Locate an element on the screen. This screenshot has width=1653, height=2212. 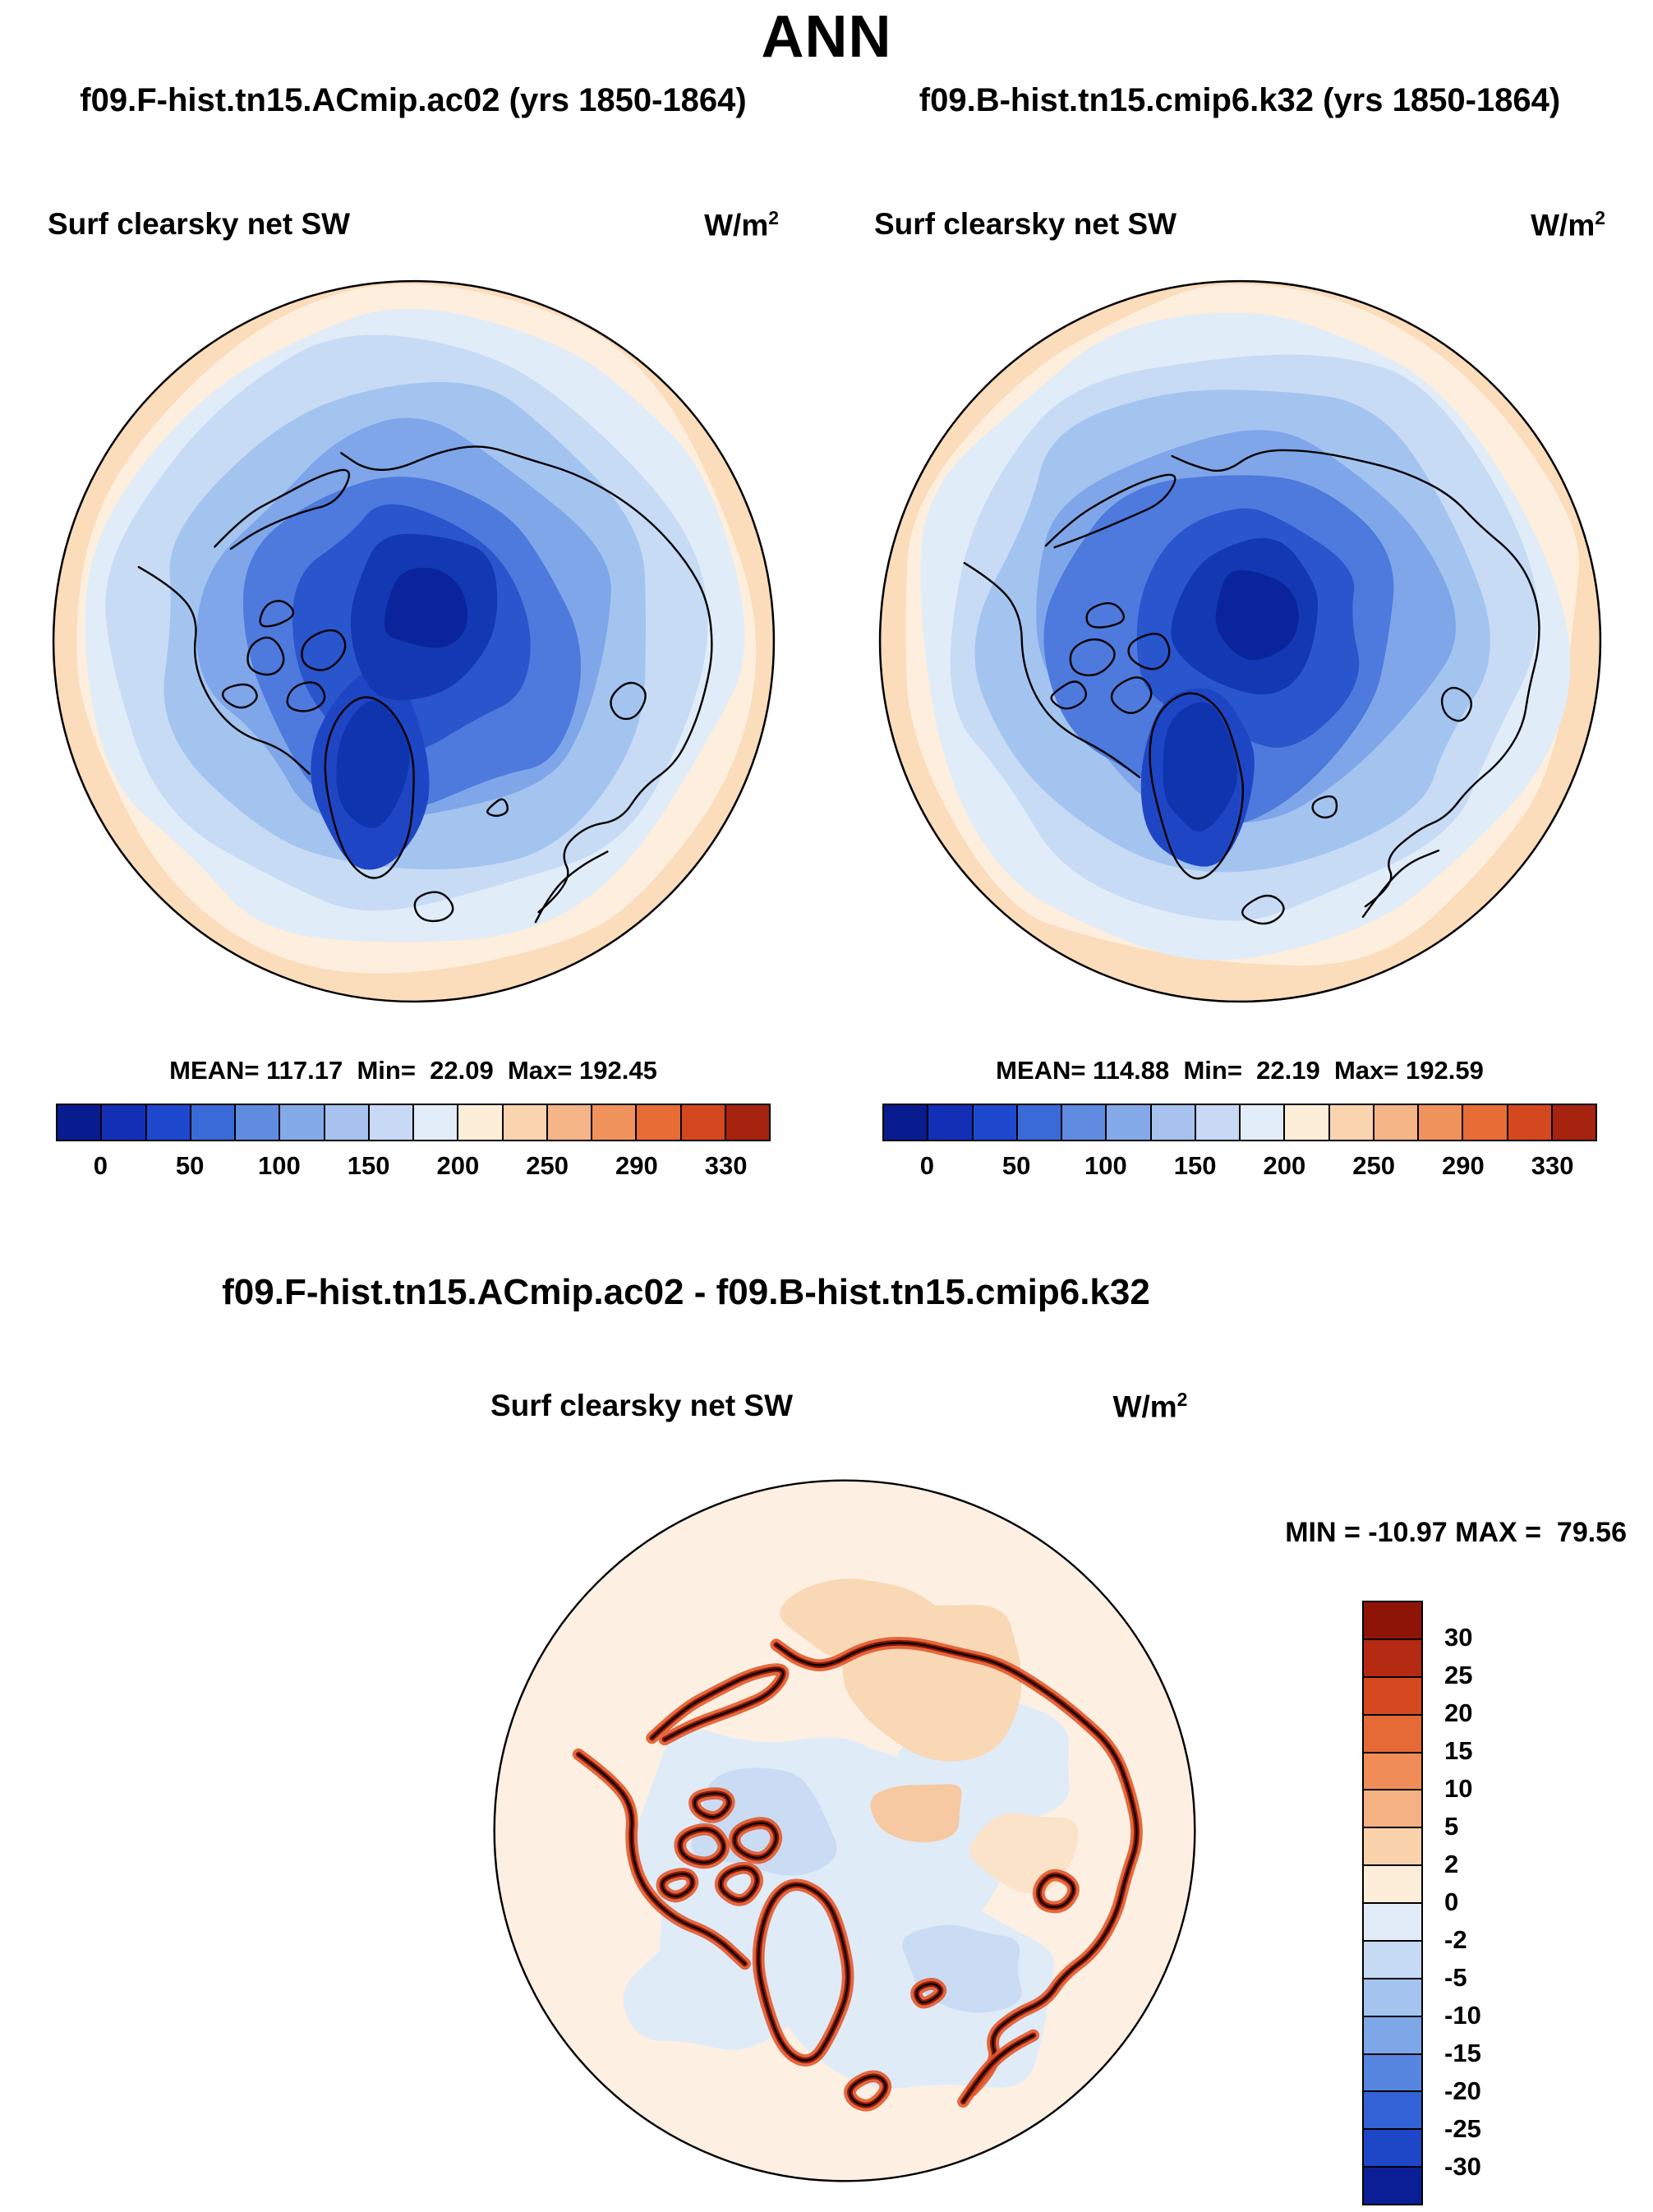
polar-map-right is located at coordinates (1239, 641).